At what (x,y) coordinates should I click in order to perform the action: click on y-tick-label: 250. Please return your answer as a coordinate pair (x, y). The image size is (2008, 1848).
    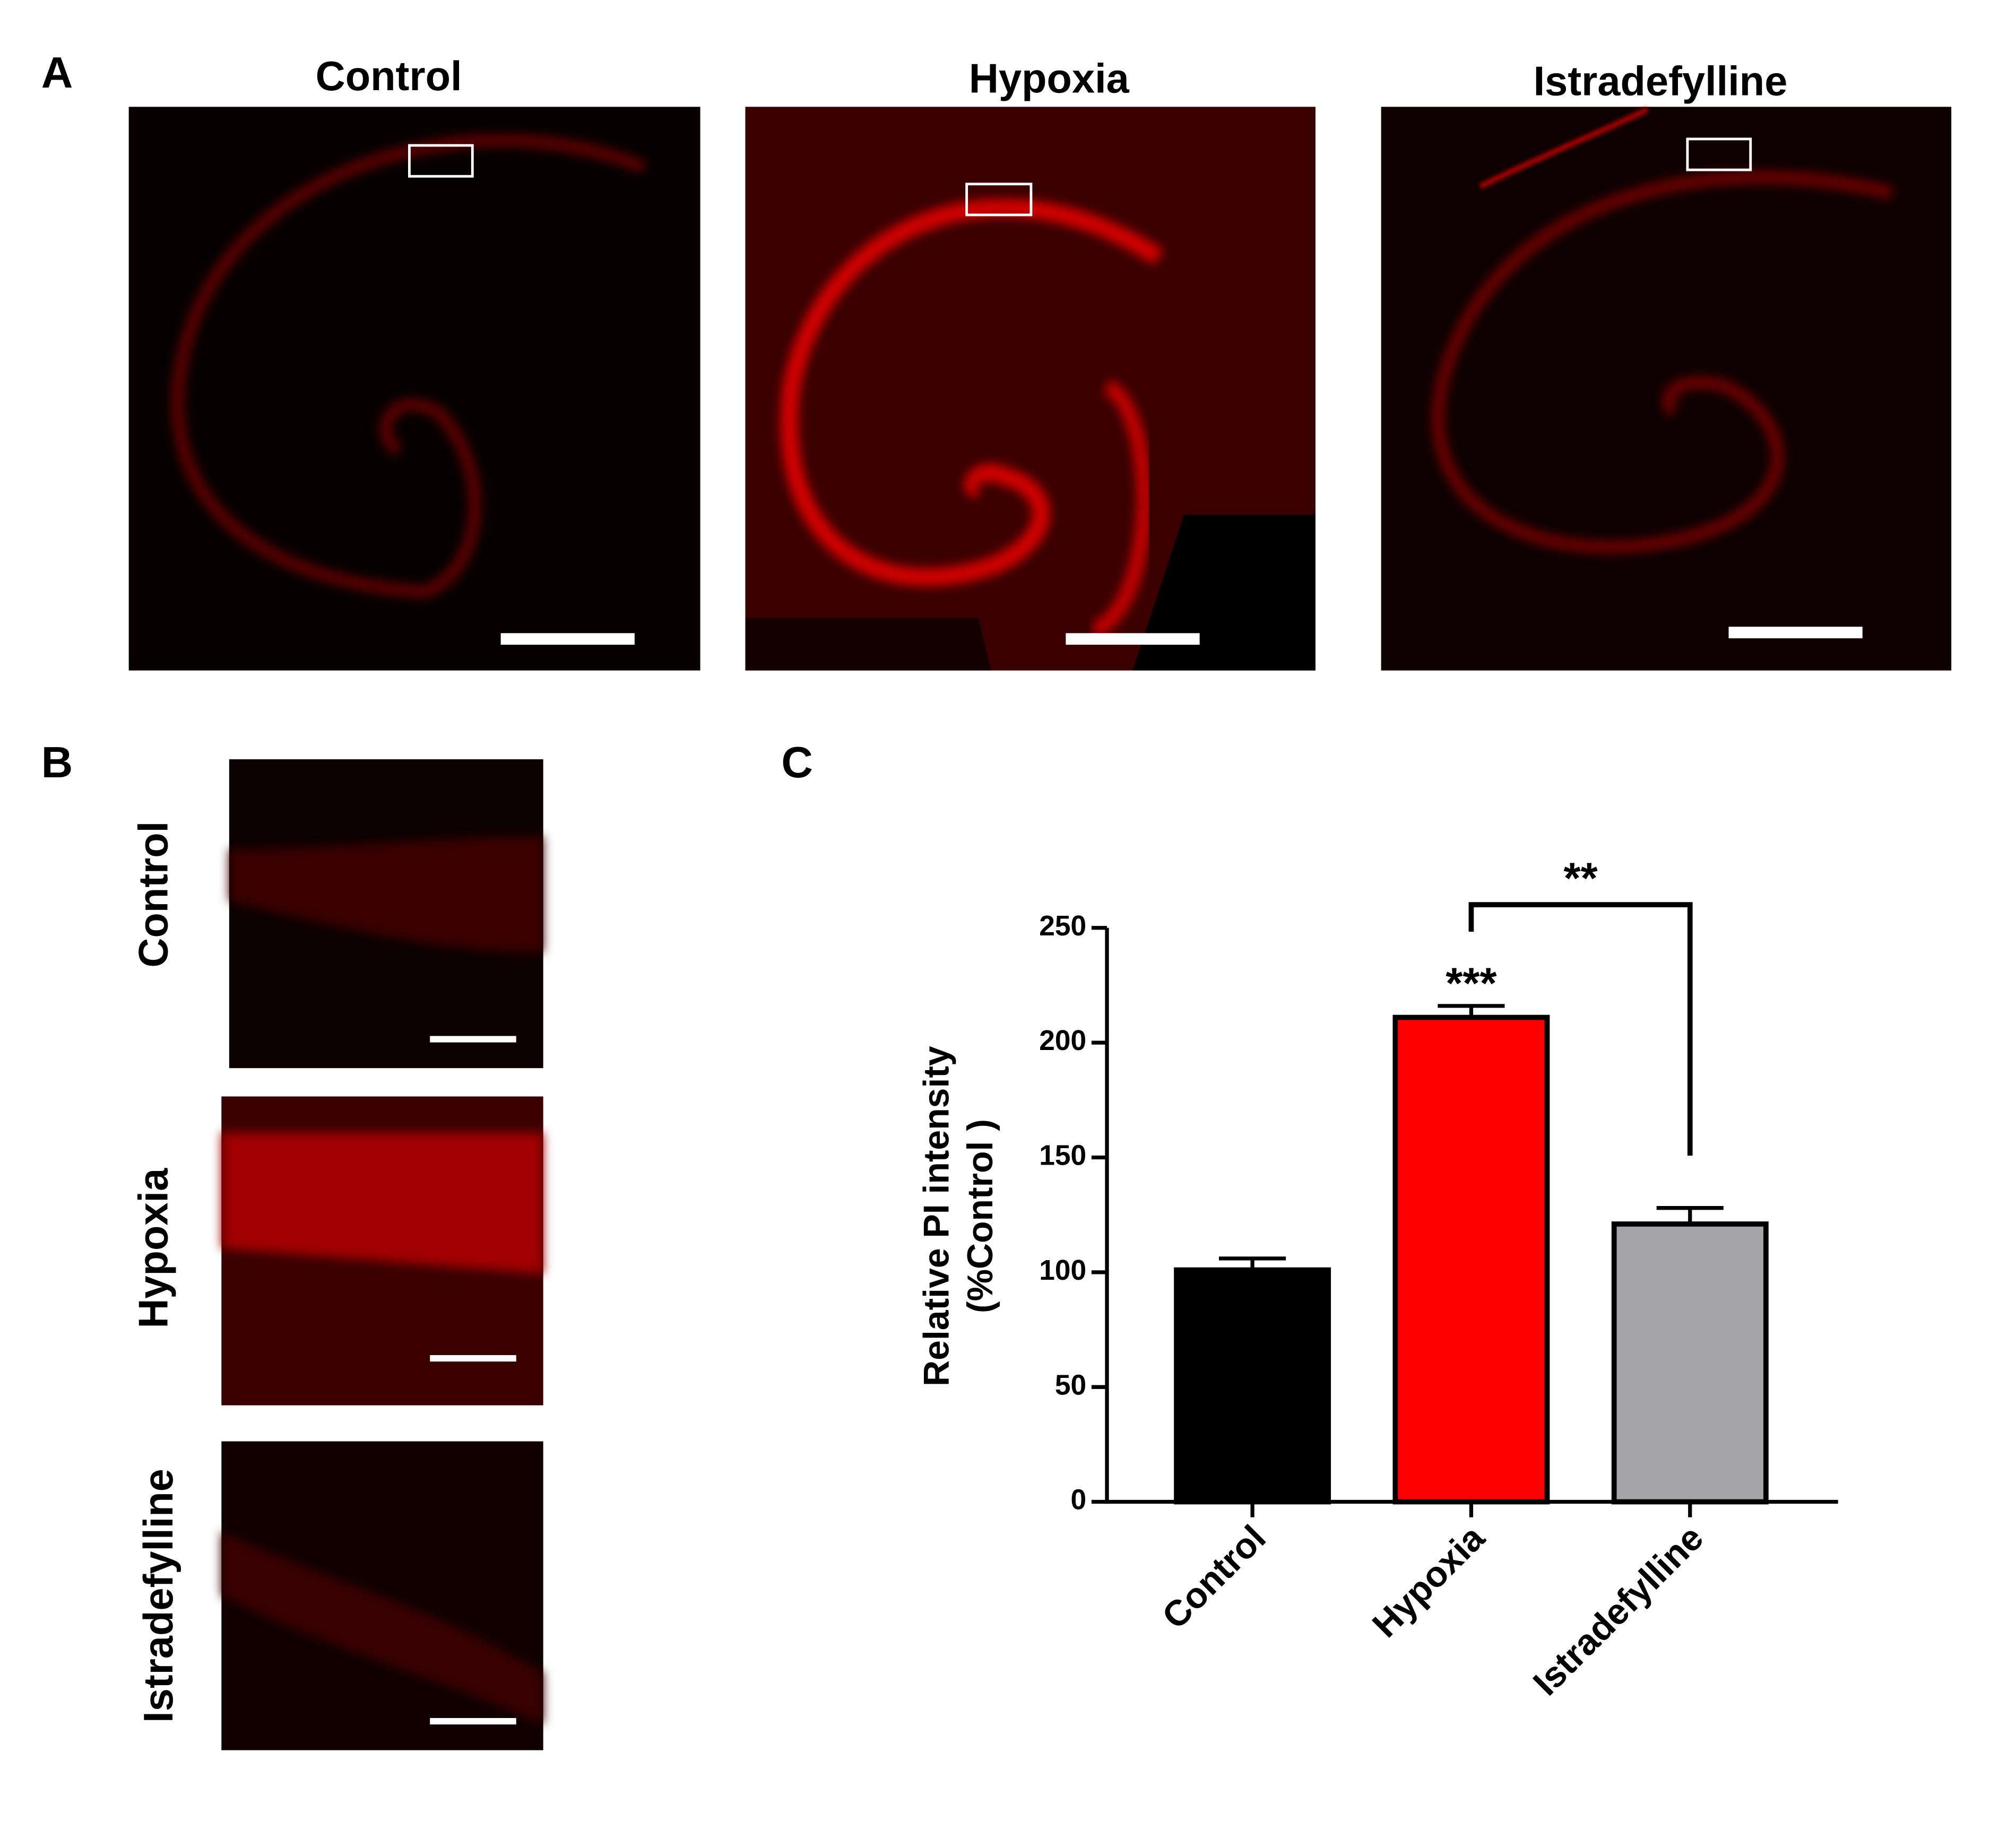
    Looking at the image, I should click on (1062, 926).